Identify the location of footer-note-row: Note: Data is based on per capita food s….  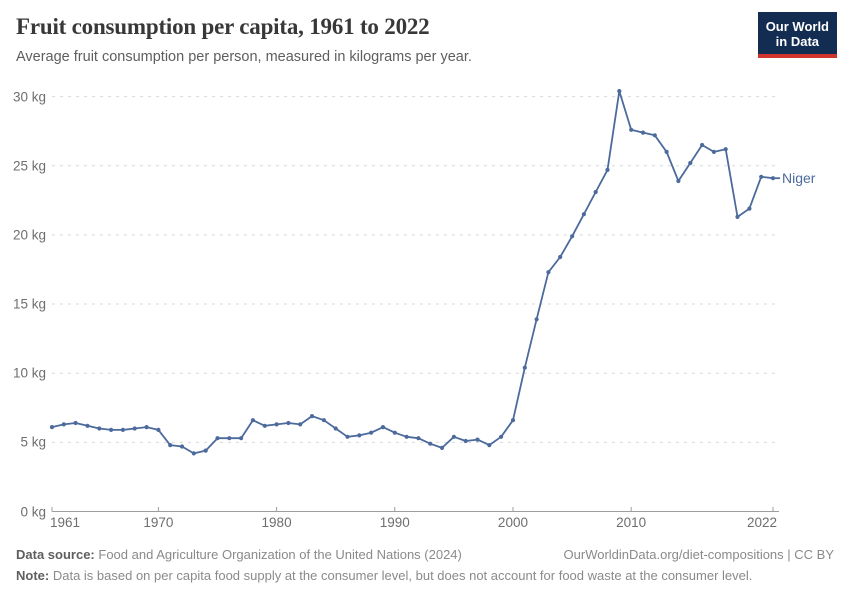
(425, 575).